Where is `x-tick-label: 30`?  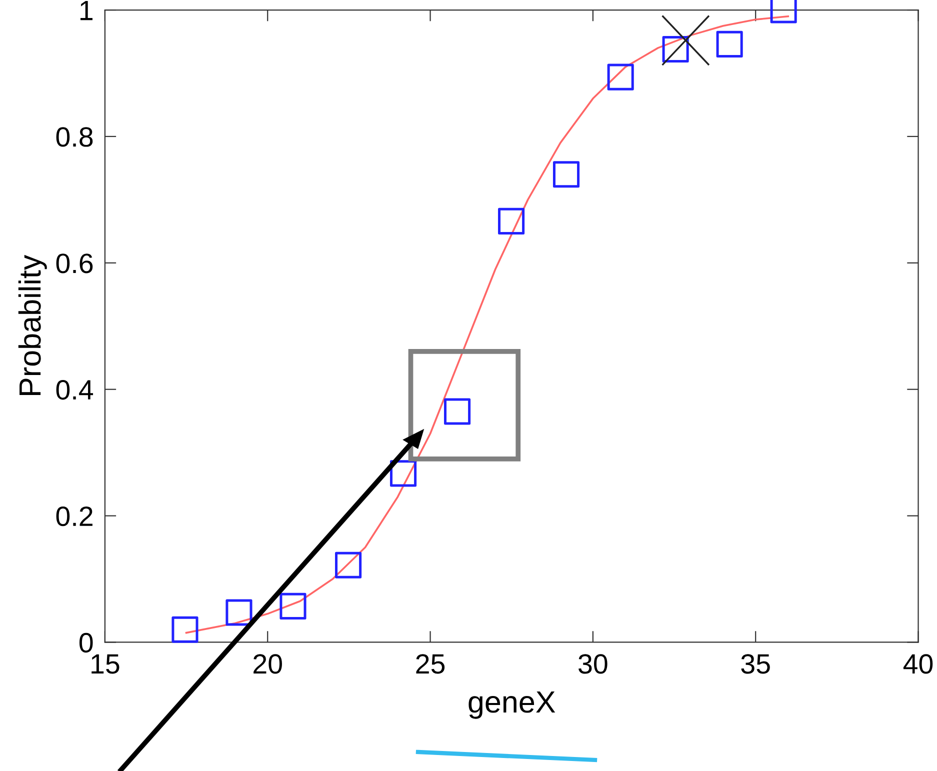
x-tick-label: 30 is located at coordinates (593, 664).